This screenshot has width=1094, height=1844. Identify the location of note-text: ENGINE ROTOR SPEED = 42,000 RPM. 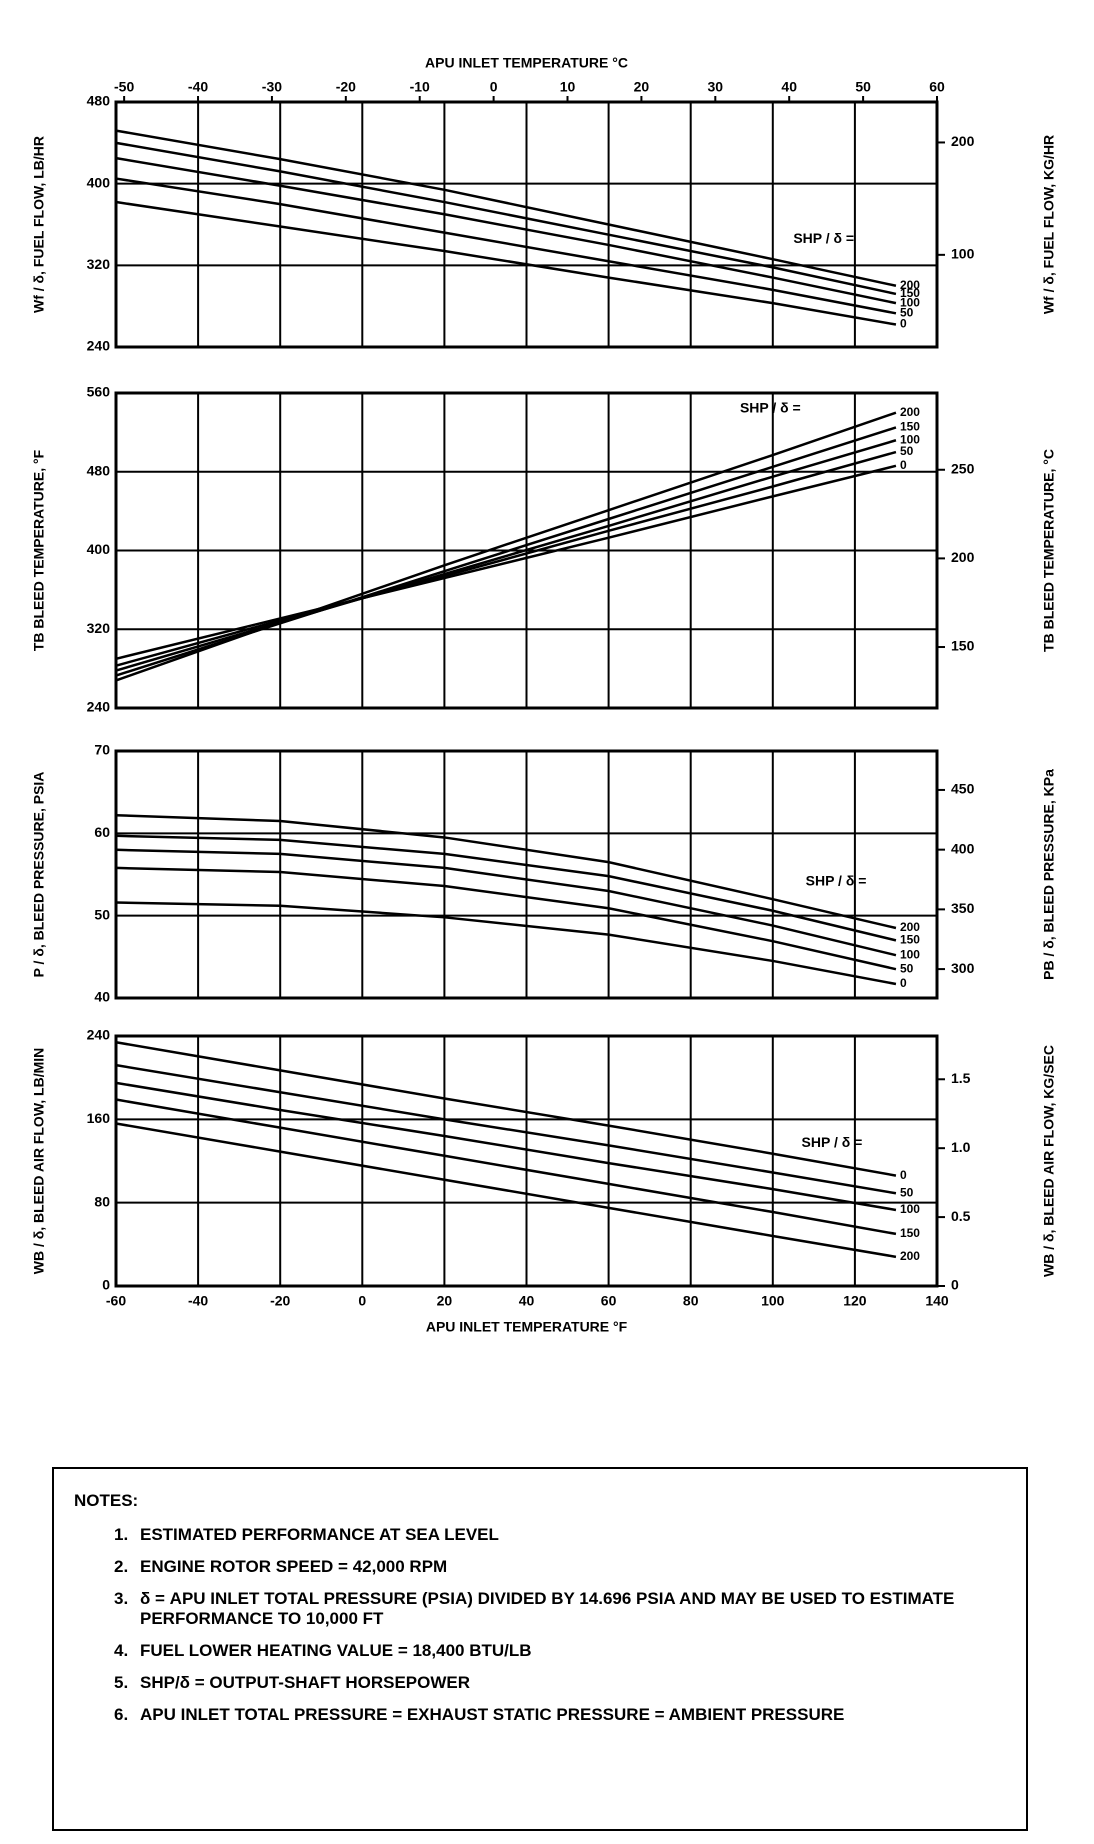
(294, 1566).